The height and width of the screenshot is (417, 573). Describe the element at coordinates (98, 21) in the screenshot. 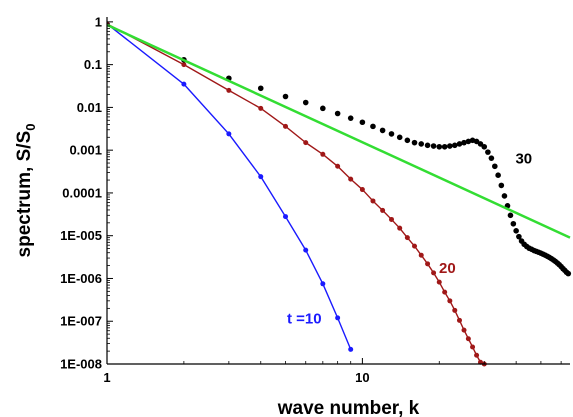

I see `y-tick-label: 1` at that location.